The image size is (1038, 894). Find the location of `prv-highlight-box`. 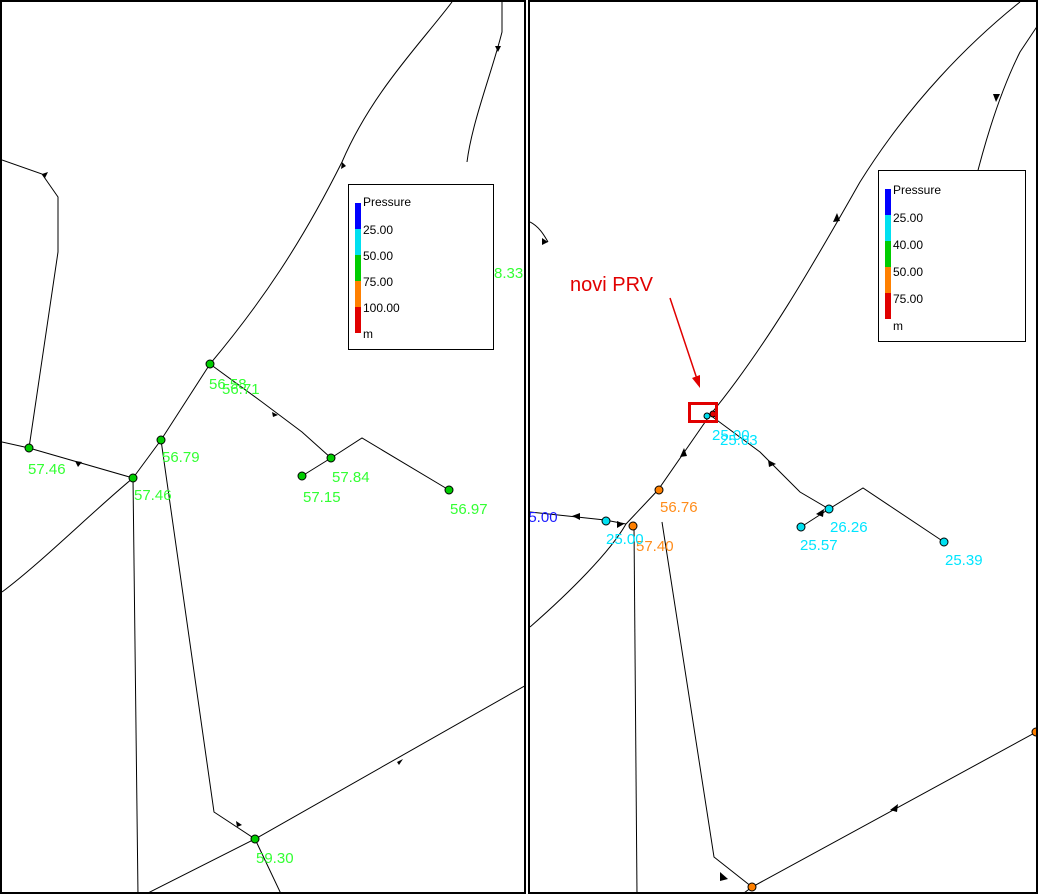

prv-highlight-box is located at coordinates (703, 412).